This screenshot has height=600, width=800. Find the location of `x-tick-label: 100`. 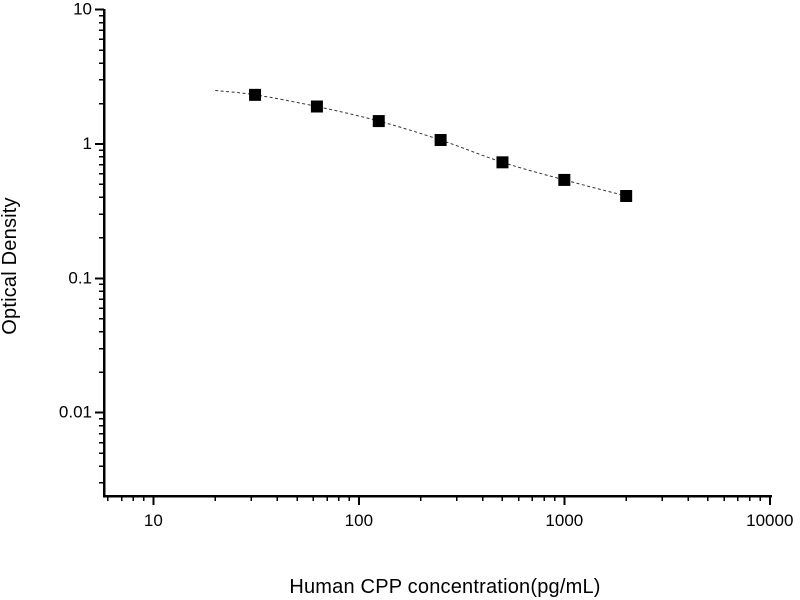

x-tick-label: 100 is located at coordinates (359, 520).